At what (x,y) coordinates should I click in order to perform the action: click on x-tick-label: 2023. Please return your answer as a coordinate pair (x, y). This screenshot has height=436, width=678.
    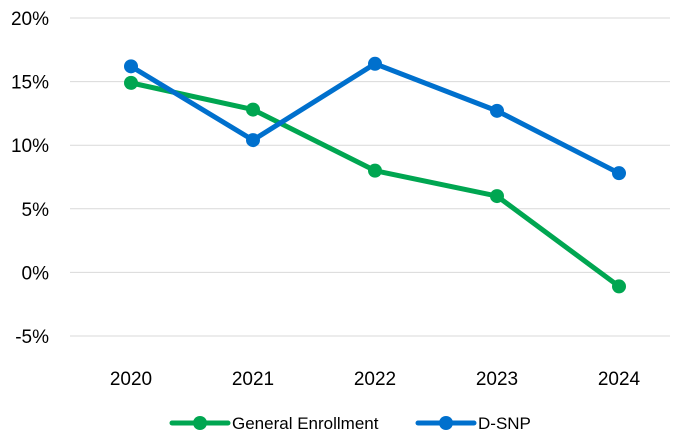
    Looking at the image, I should click on (497, 379).